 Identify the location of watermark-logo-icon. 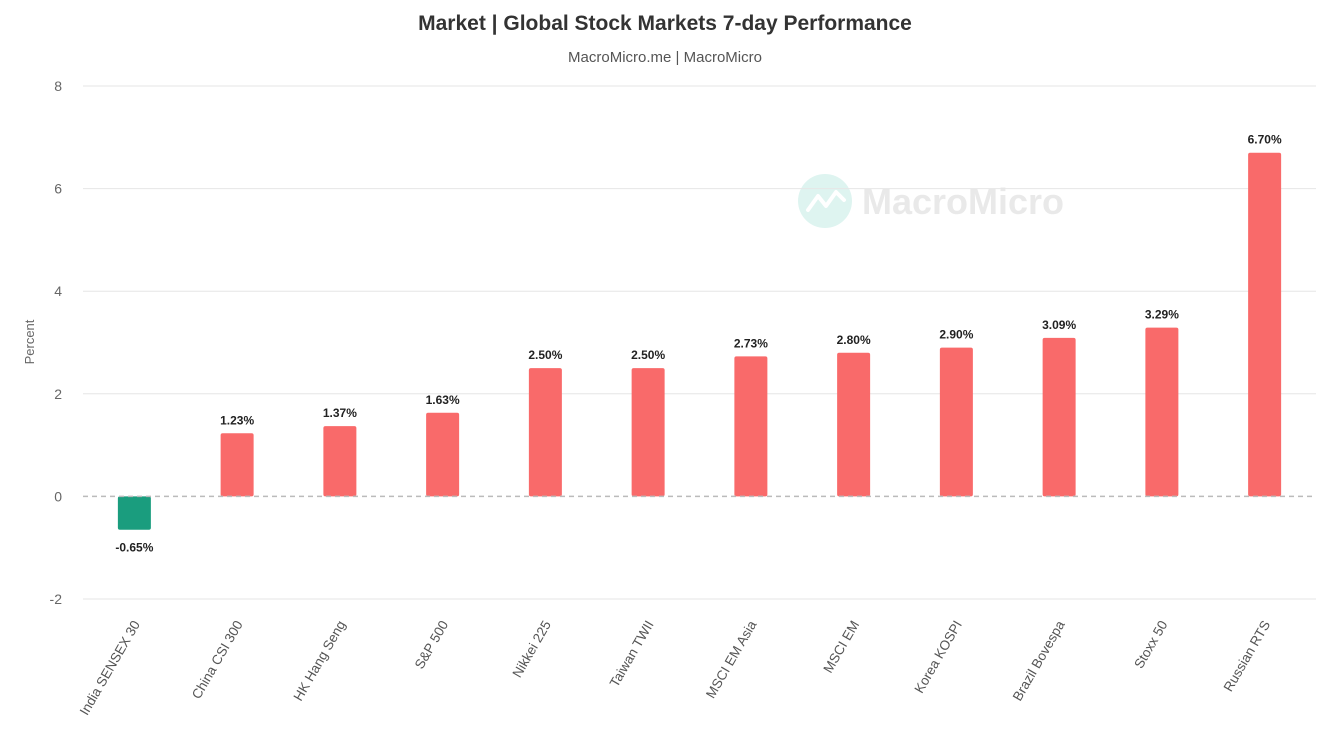
(825, 201).